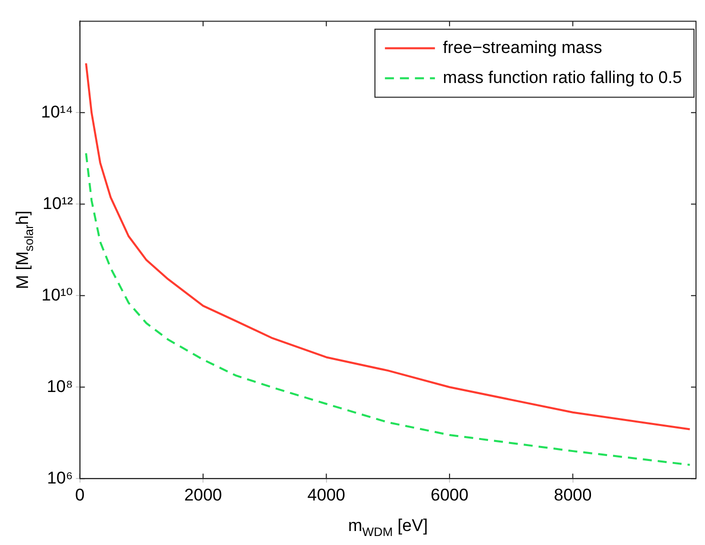  What do you see at coordinates (203, 494) in the screenshot?
I see `x-tick-label: 2000` at bounding box center [203, 494].